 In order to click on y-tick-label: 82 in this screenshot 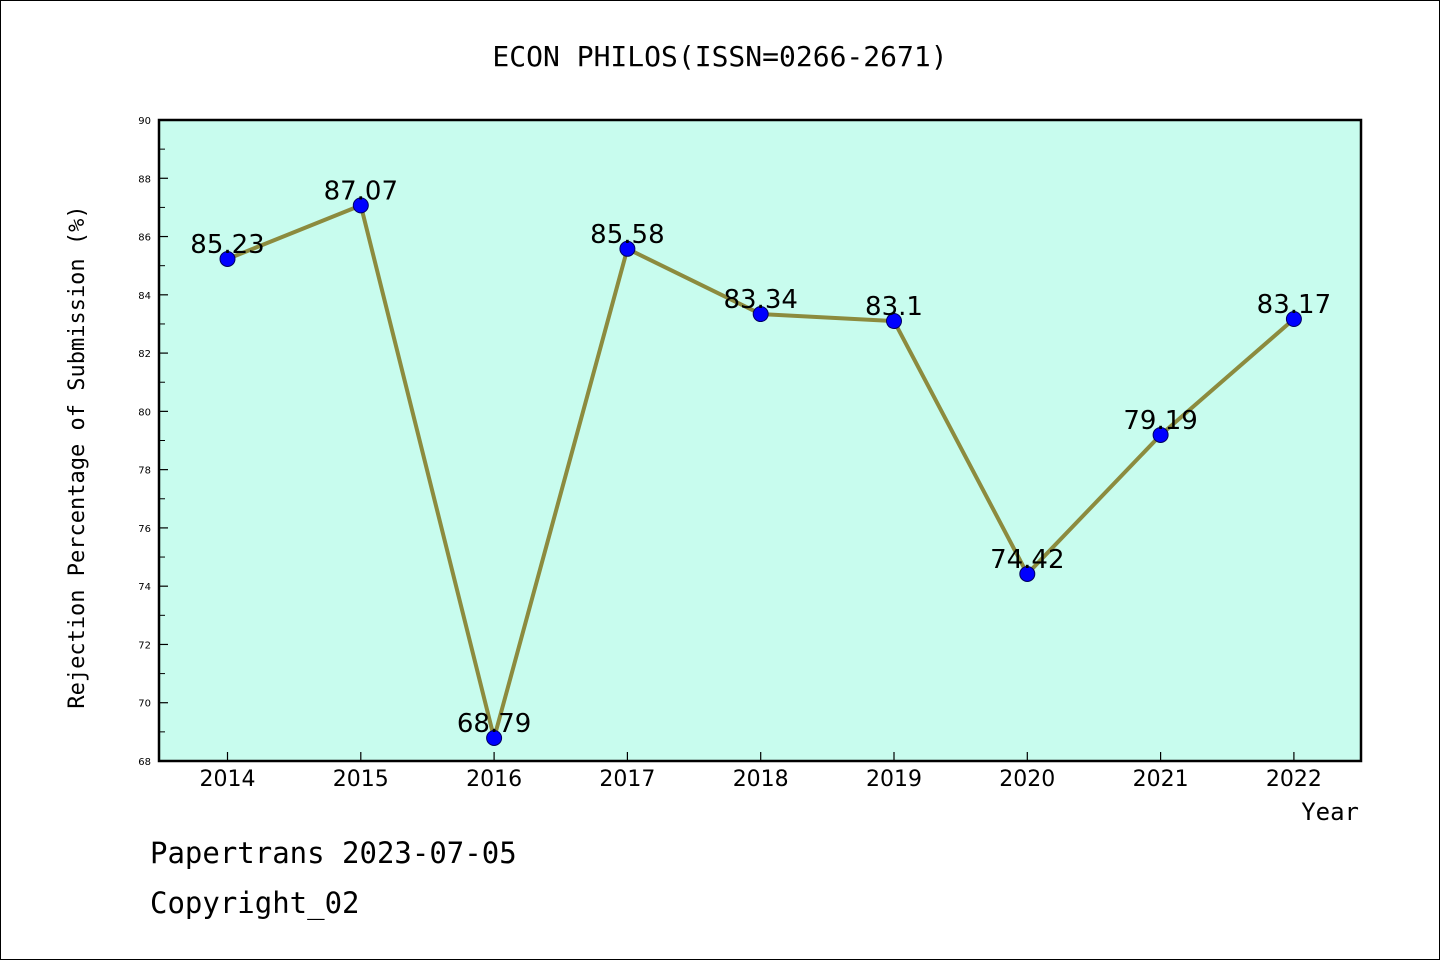, I will do `click(144, 354)`.